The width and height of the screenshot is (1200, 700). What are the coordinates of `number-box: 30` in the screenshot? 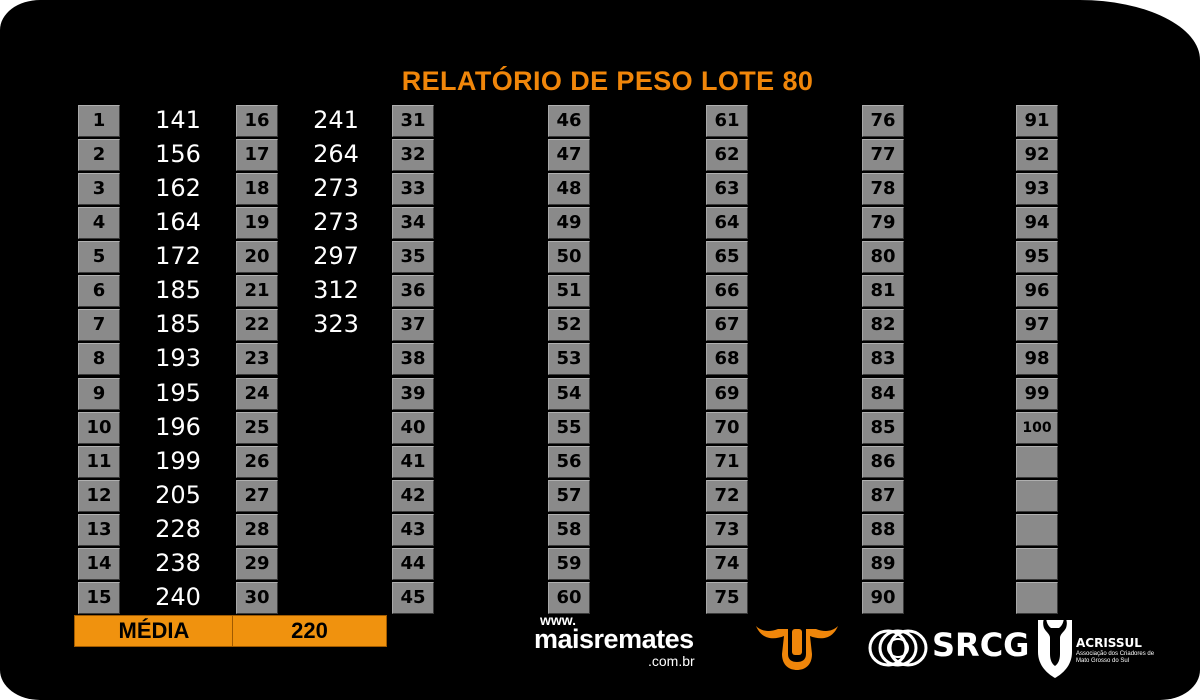 It's located at (257, 598).